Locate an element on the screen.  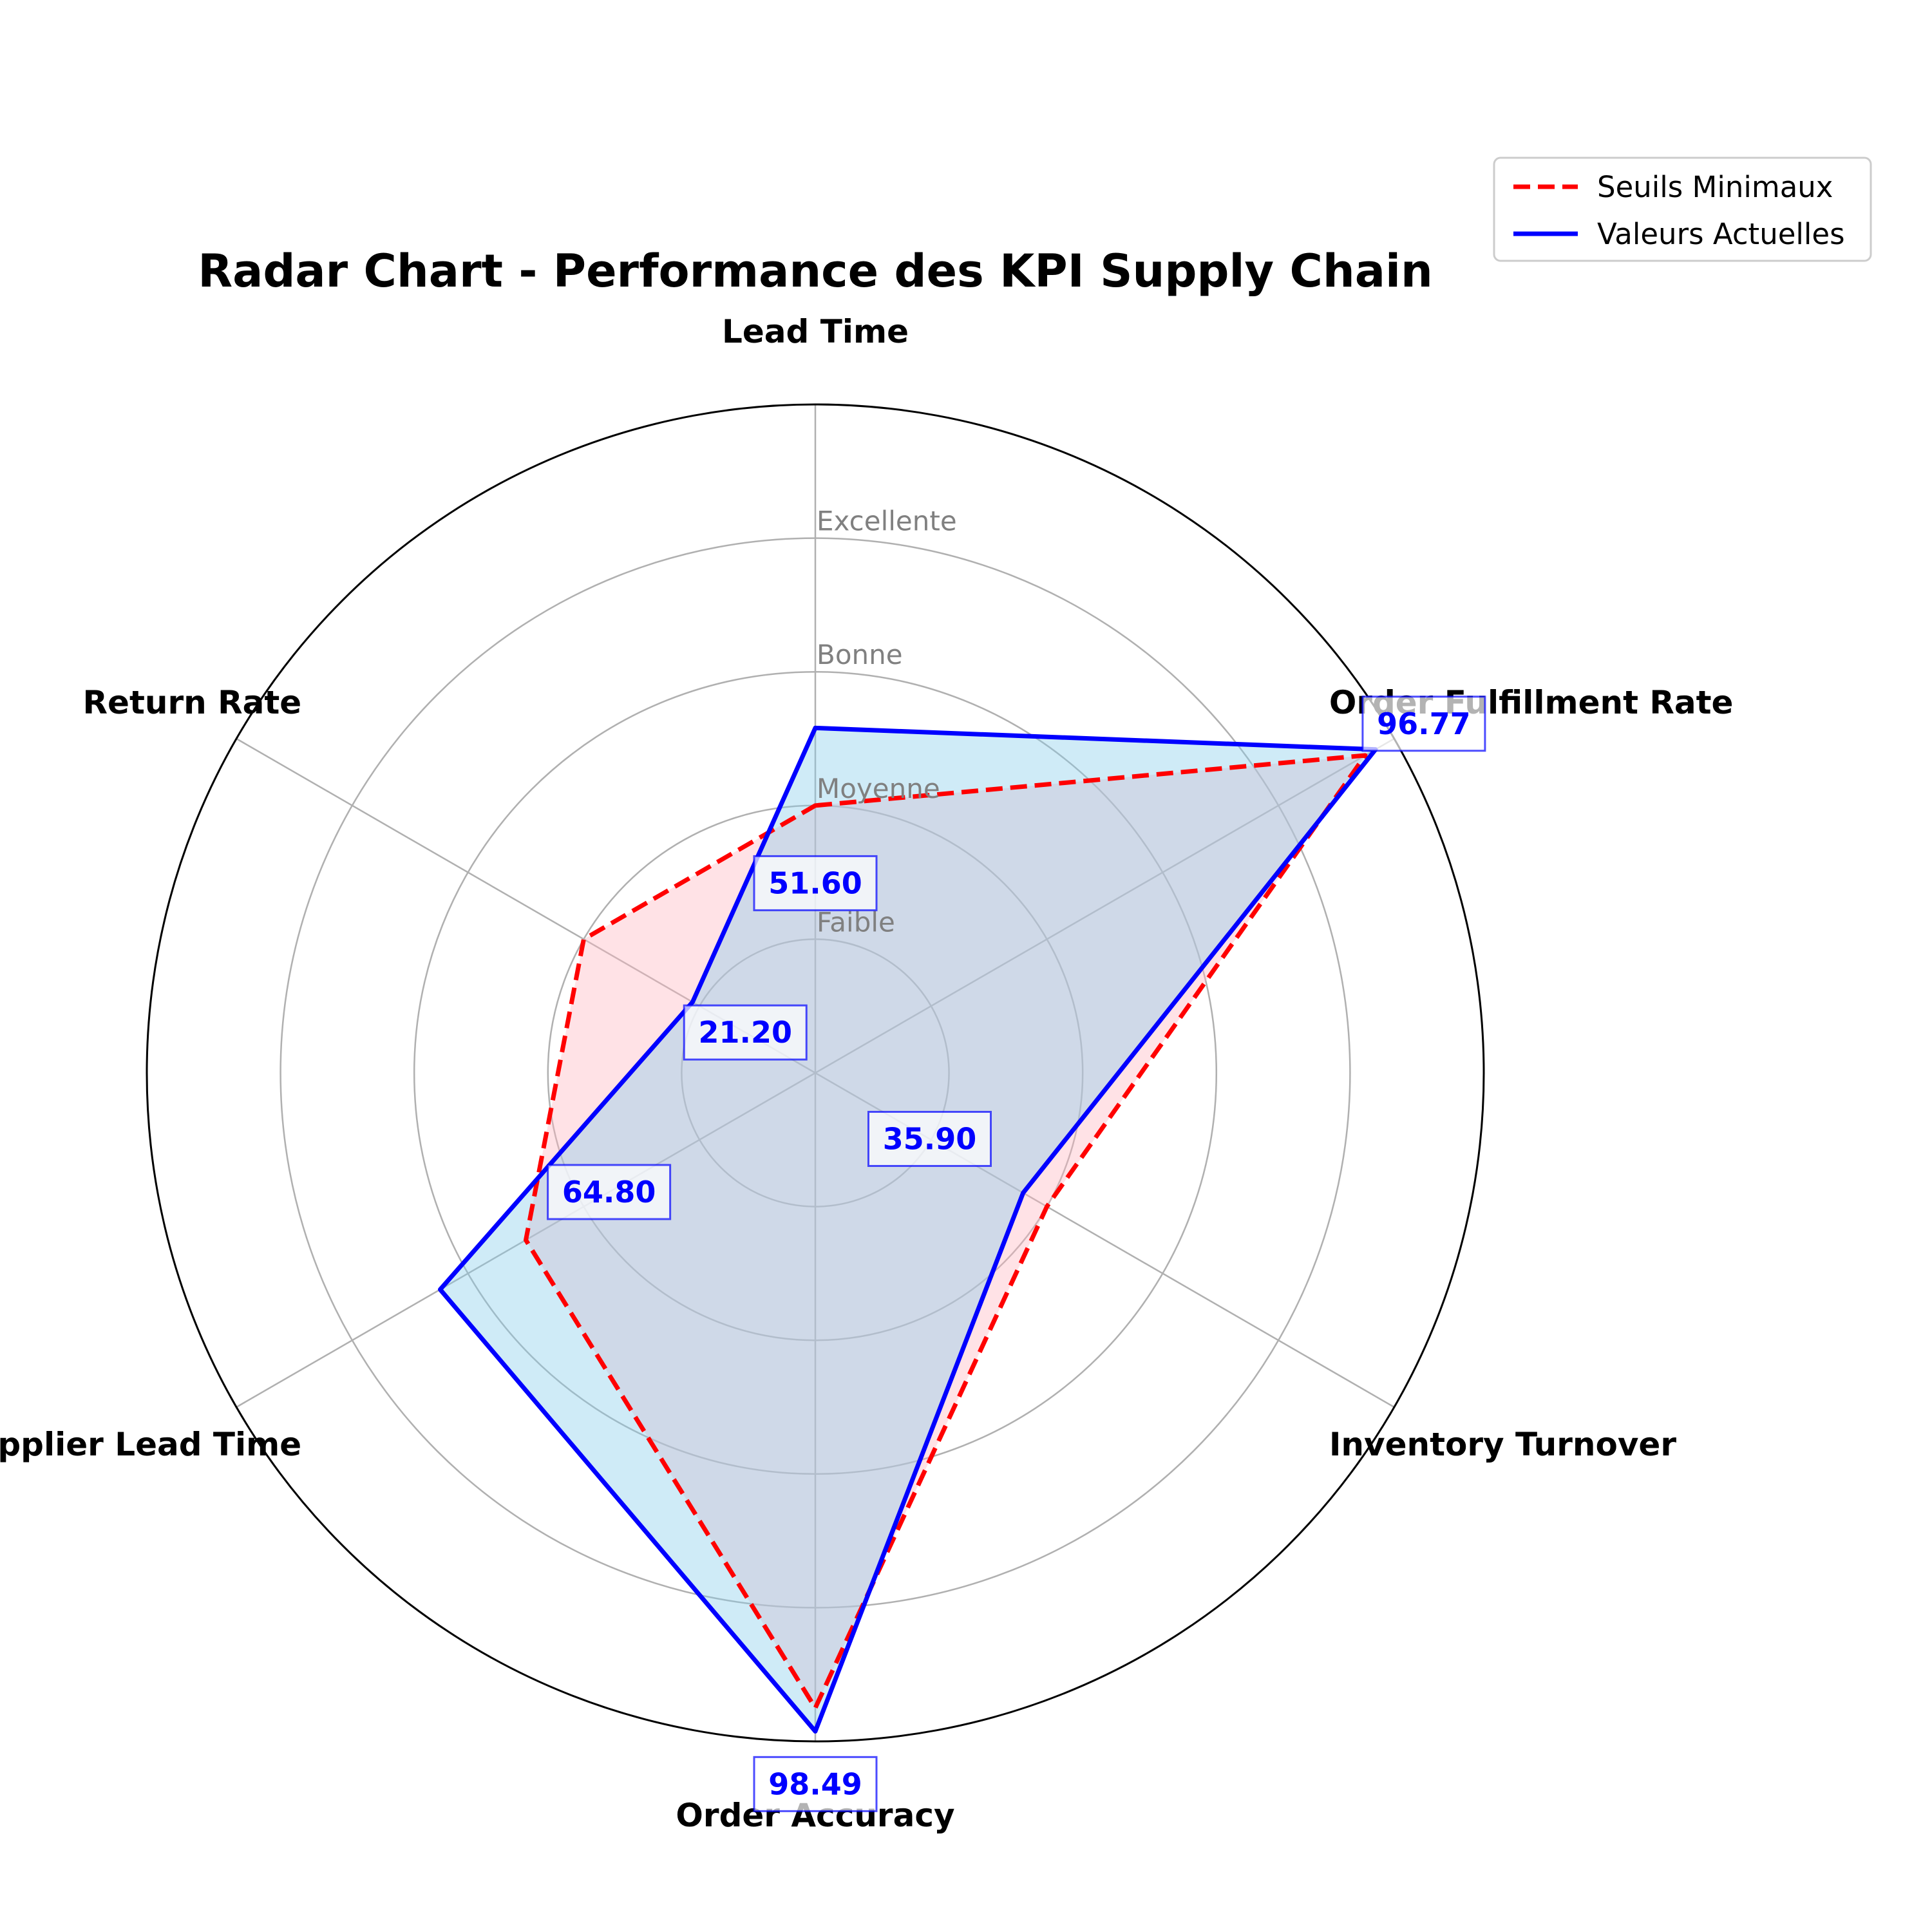
value-label-text: 21.20 is located at coordinates (745, 1032).